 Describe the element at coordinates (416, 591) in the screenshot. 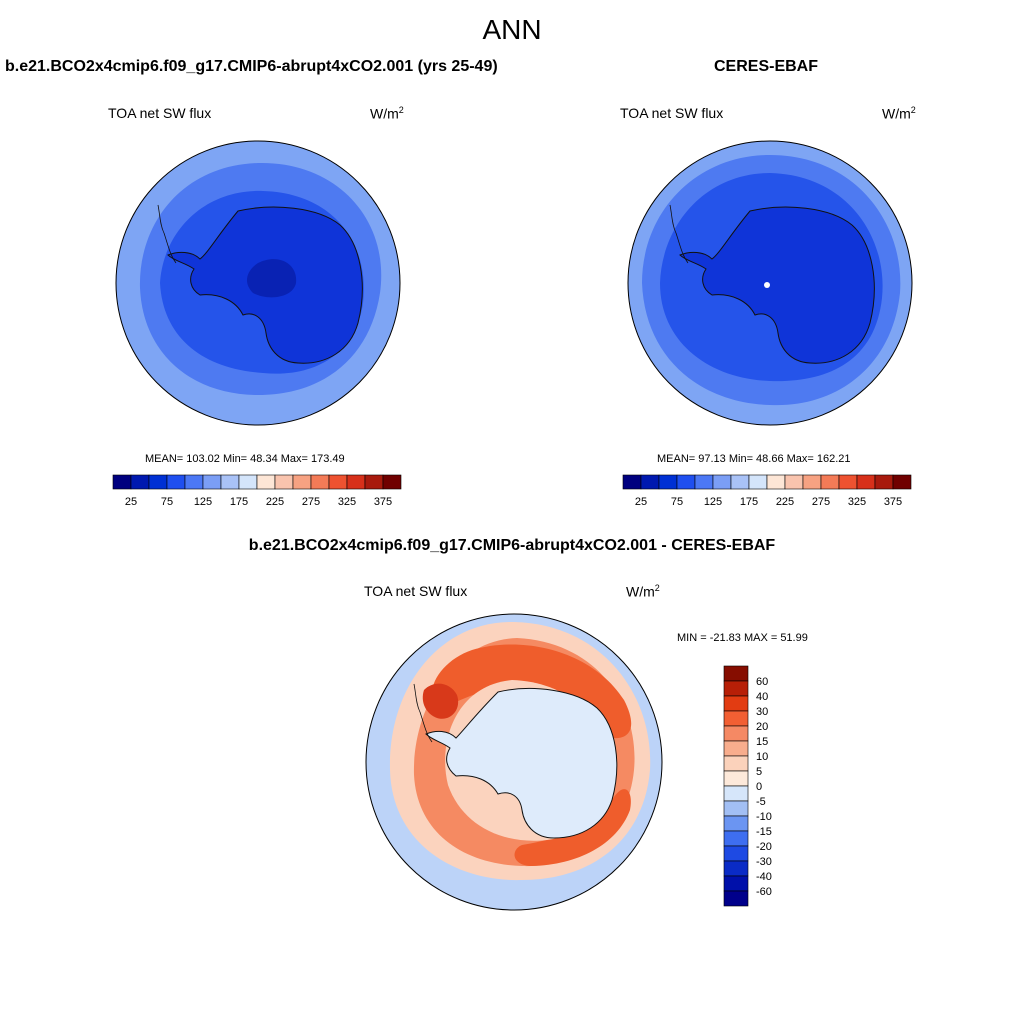

I see `diff-variable-label: TOA net SW flux` at that location.